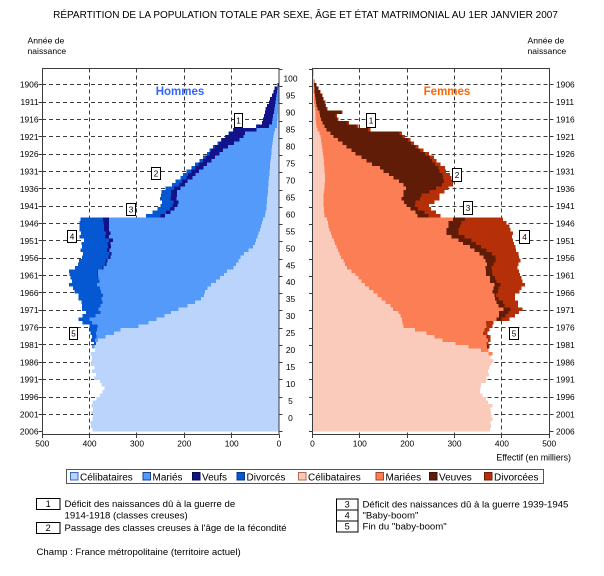 Image resolution: width=604 pixels, height=576 pixels. I want to click on svg-text: Veufs, so click(214, 478).